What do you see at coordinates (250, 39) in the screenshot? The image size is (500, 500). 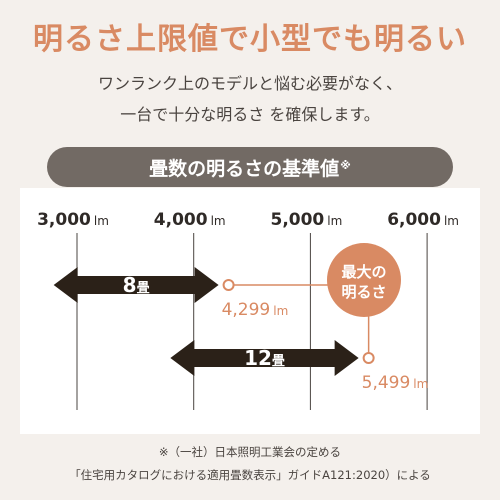 I see `headline: 明るさ上限値で小型でも明るい` at bounding box center [250, 39].